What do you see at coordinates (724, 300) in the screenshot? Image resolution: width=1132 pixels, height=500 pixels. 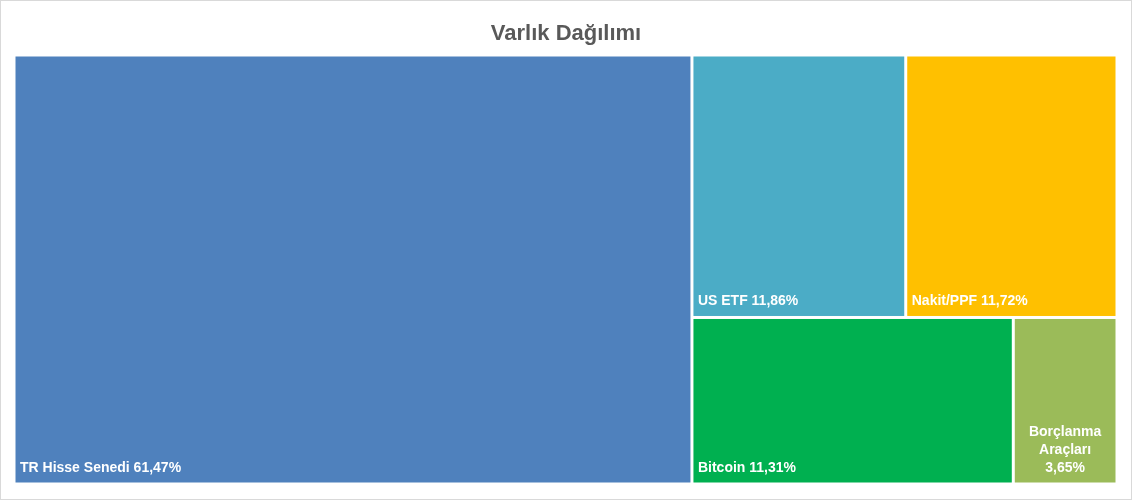 I see `category-label: US ETF` at bounding box center [724, 300].